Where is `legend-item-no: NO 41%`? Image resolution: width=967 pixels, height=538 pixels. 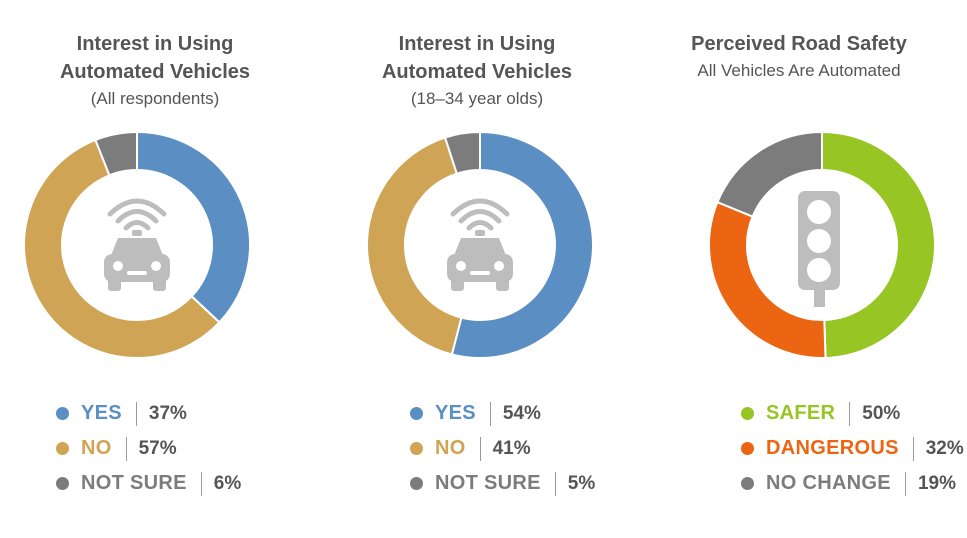
legend-item-no: NO 41% is located at coordinates (502, 448).